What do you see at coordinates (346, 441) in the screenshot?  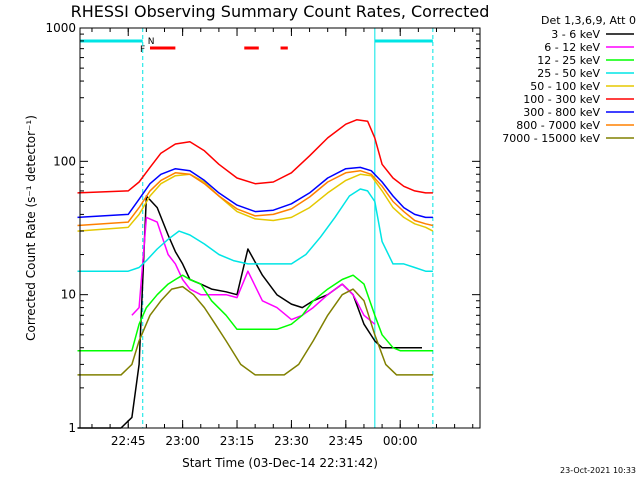 I see `x-tick-label: 23:45` at bounding box center [346, 441].